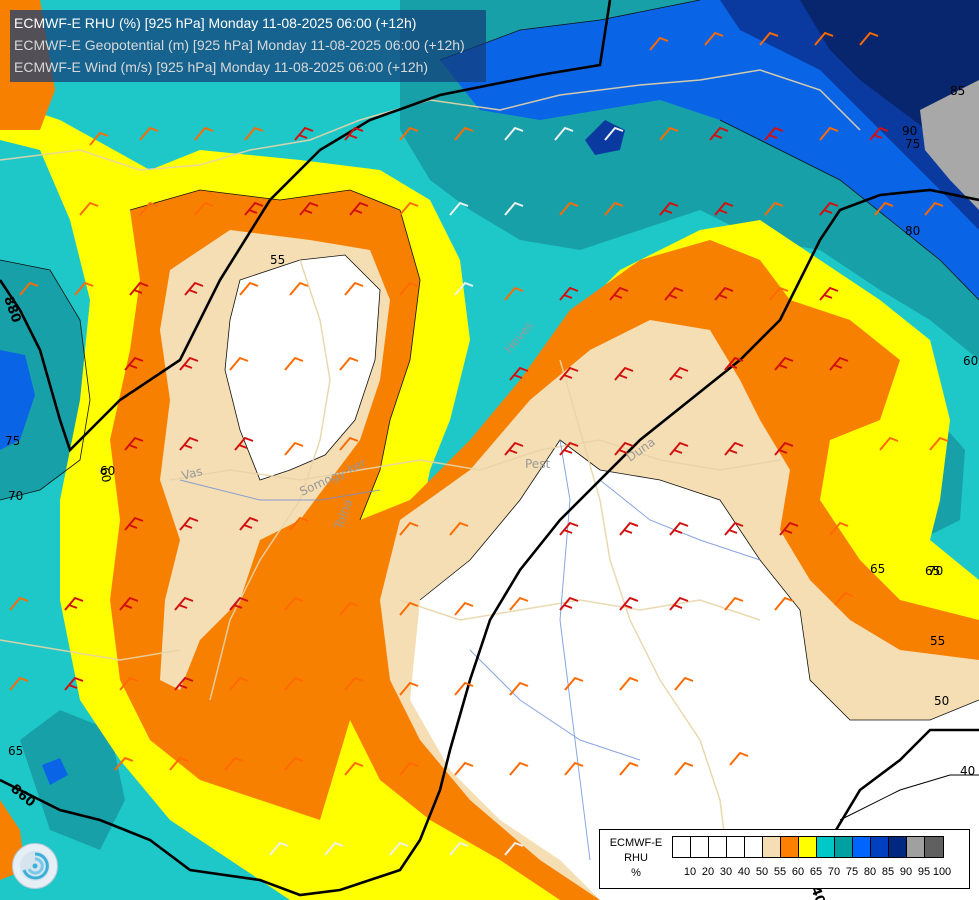  What do you see at coordinates (924, 872) in the screenshot?
I see `legend-tick-label: 95` at bounding box center [924, 872].